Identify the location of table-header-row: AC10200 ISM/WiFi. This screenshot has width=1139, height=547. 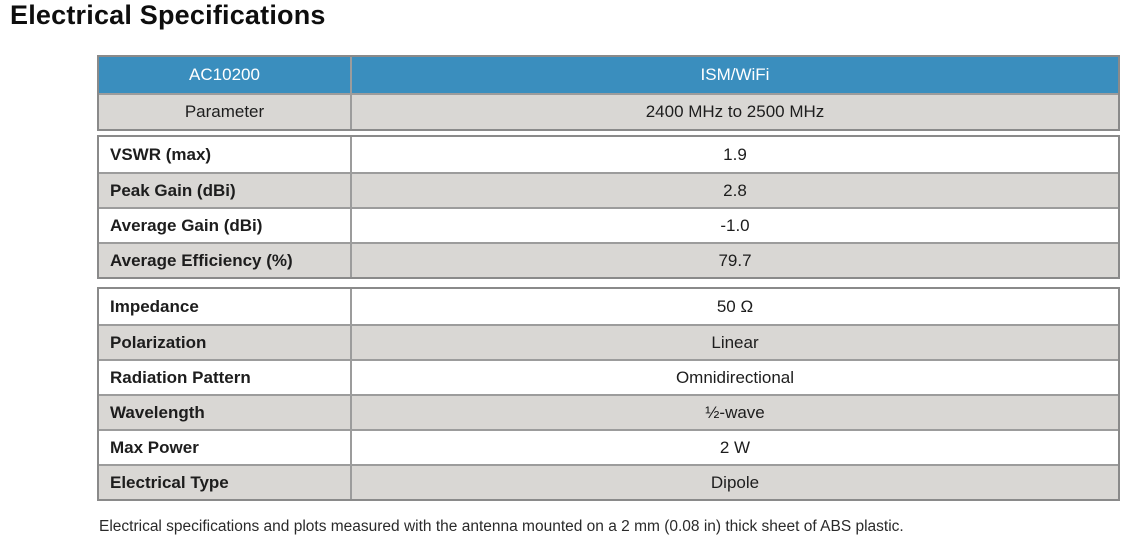
(608, 75).